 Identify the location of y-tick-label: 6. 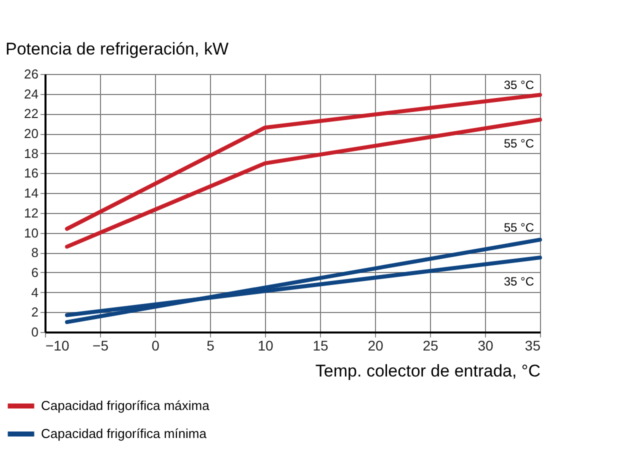
(34, 272).